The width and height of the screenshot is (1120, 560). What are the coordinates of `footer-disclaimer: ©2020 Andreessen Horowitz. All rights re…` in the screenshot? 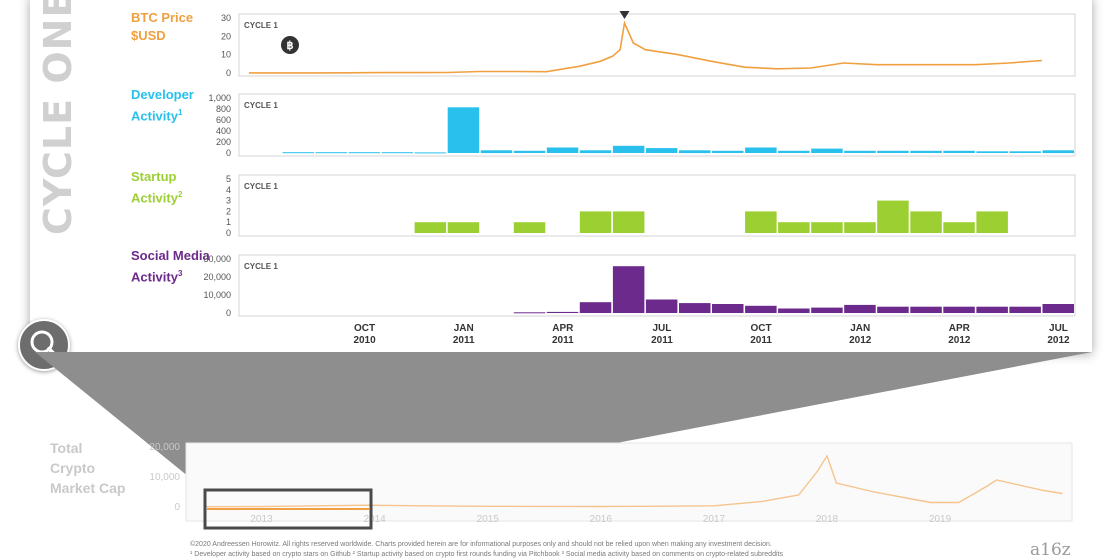 It's located at (481, 544).